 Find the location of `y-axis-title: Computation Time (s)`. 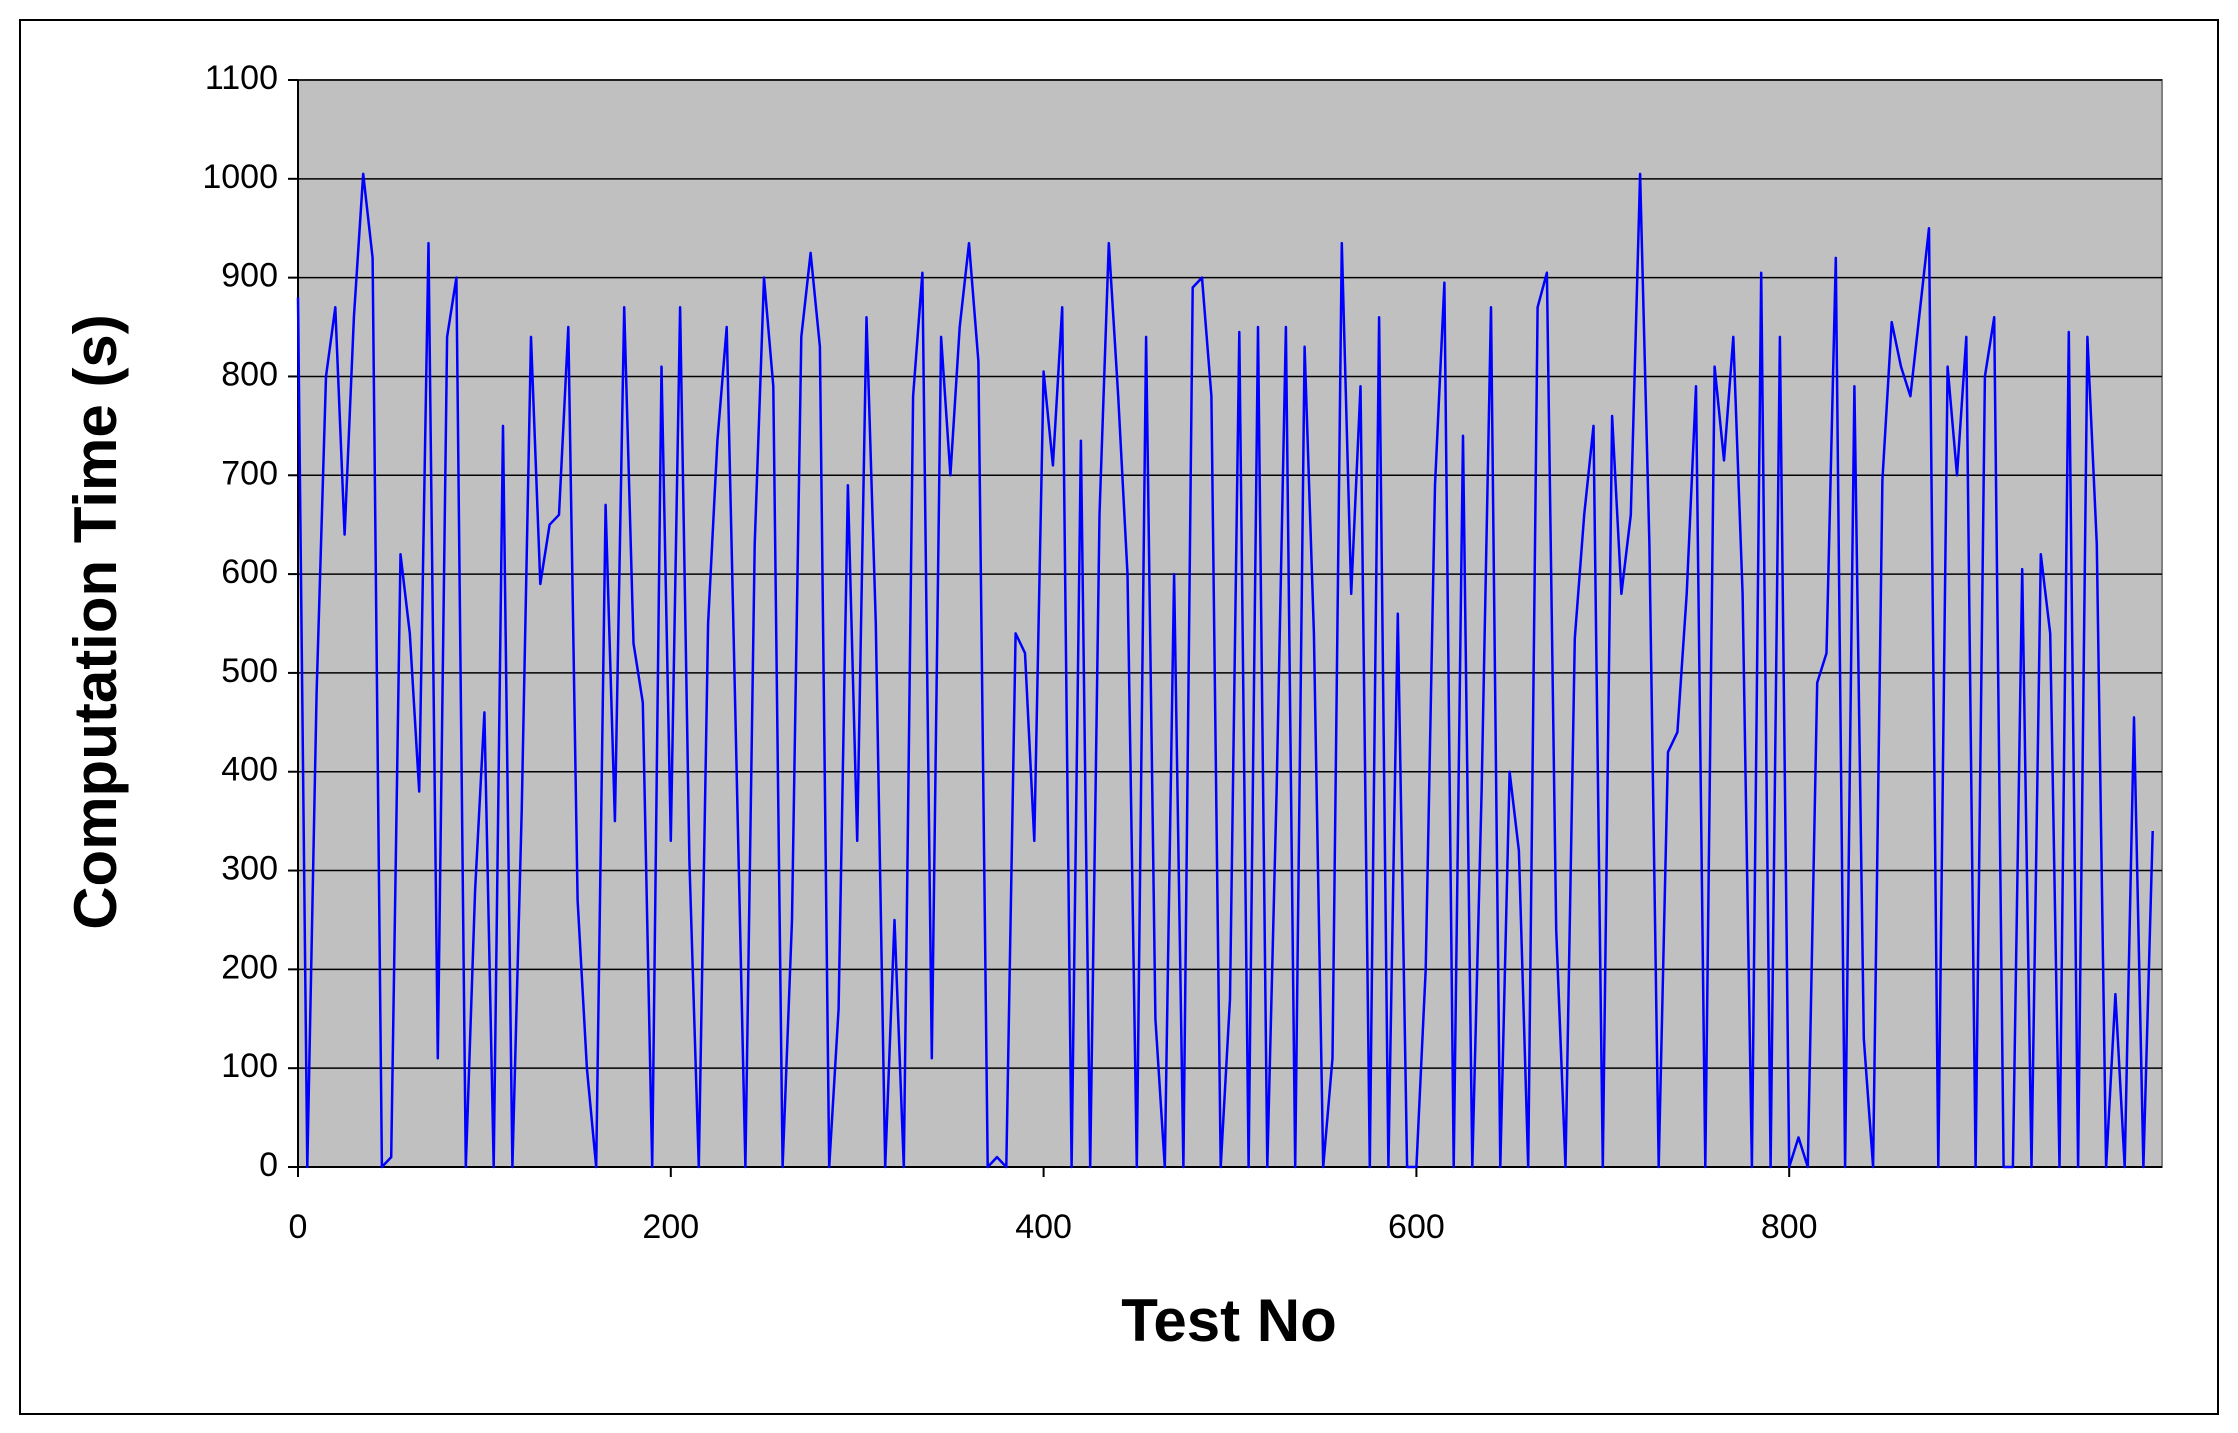

y-axis-title: Computation Time (s) is located at coordinates (95, 622).